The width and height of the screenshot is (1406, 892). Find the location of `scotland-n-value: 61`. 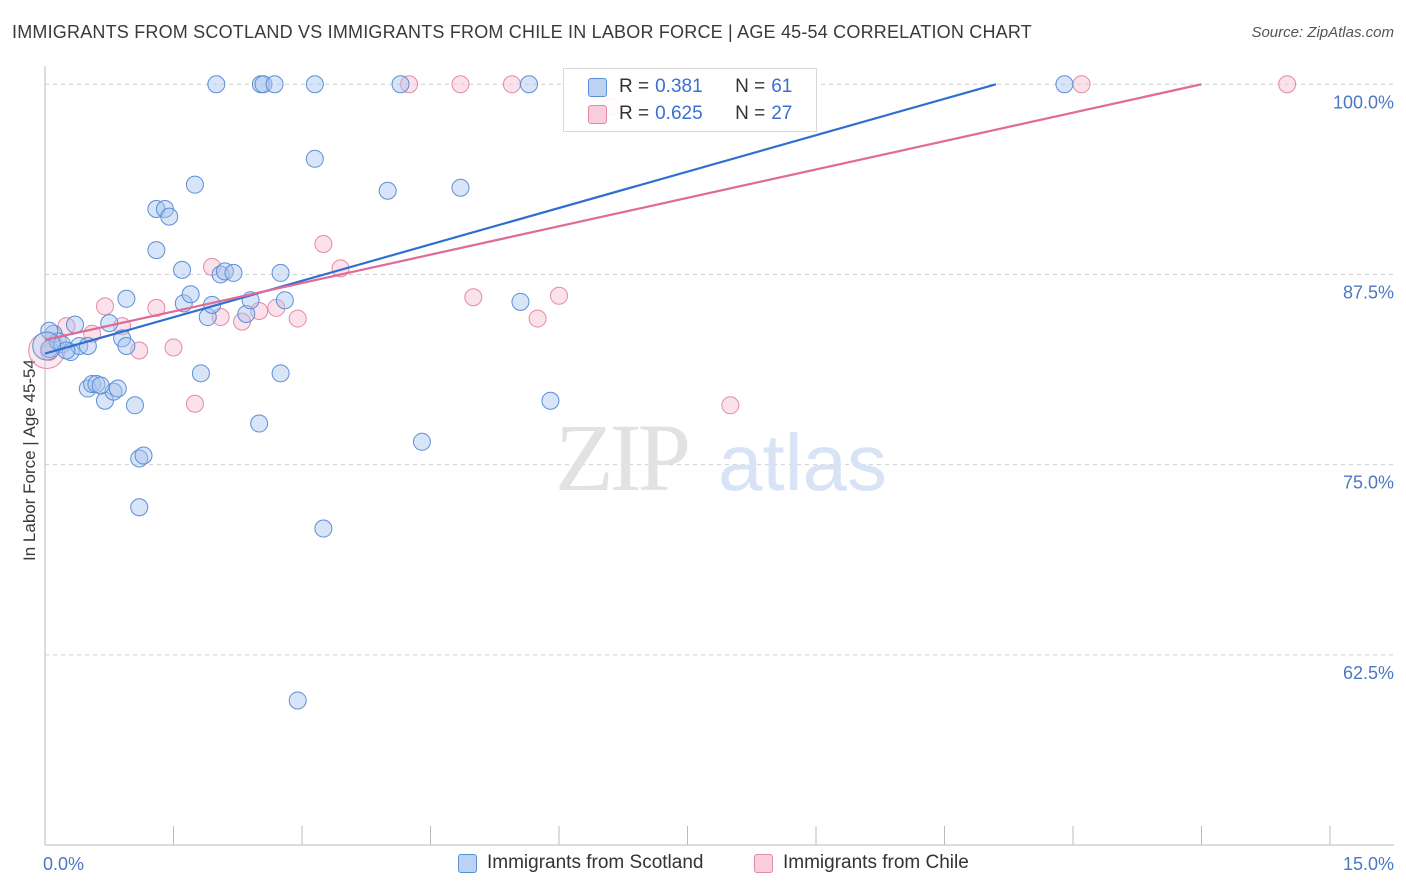

scotland-n-value: 61 is located at coordinates (782, 86).